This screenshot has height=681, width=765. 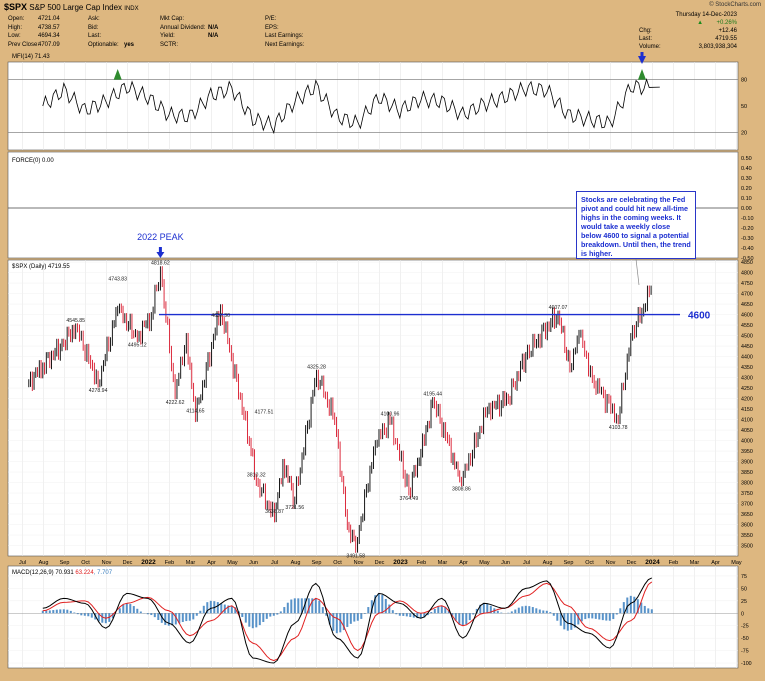 I want to click on price-tick-label: 4400, so click(x=747, y=358).